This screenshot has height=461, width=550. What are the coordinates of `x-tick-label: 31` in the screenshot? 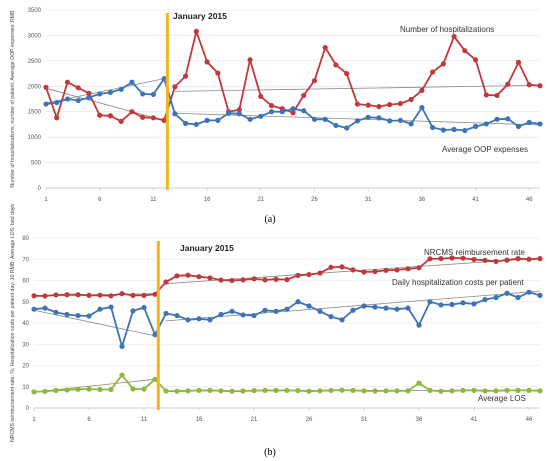 It's located at (364, 420).